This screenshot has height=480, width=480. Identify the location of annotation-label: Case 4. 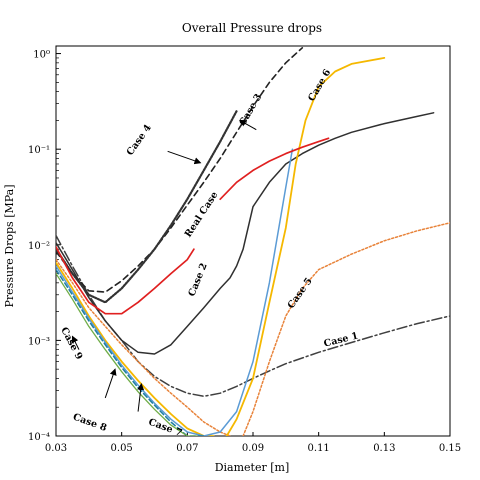
(139, 139).